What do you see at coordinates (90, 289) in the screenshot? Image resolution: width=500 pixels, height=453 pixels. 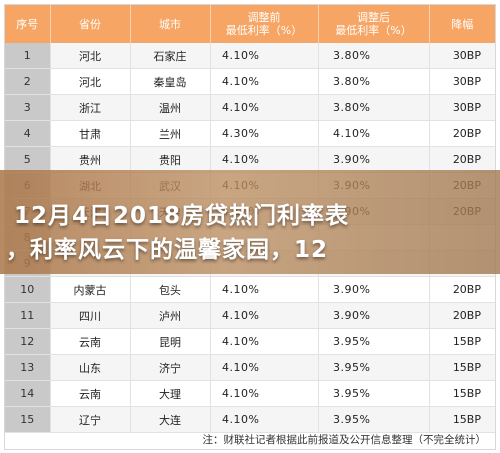 I see `cell-province: 内蒙古` at bounding box center [90, 289].